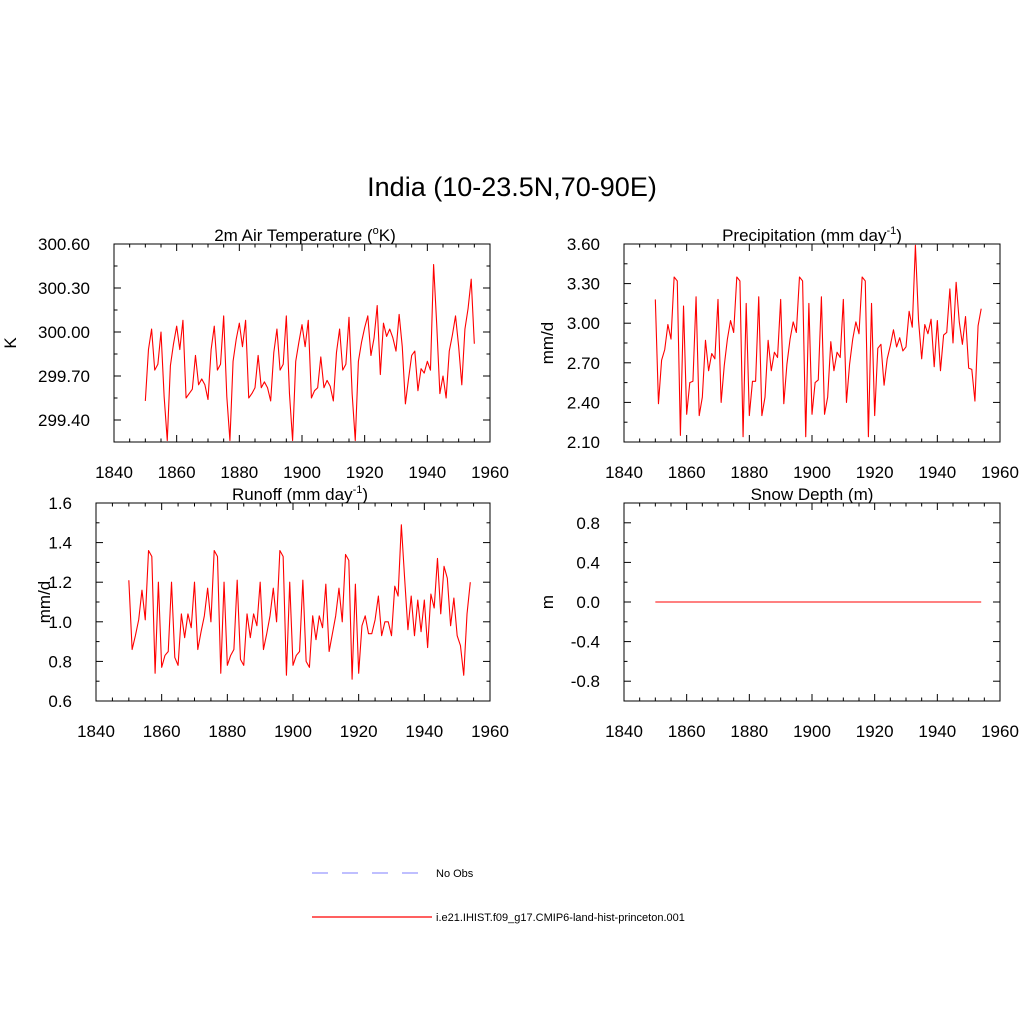  I want to click on y-tick-label: 2.70, so click(583, 363).